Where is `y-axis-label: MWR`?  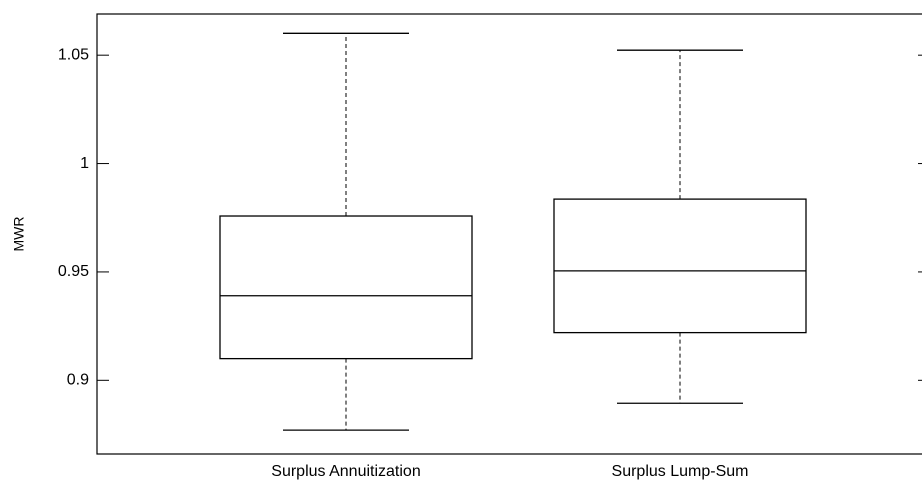
y-axis-label: MWR is located at coordinates (19, 234).